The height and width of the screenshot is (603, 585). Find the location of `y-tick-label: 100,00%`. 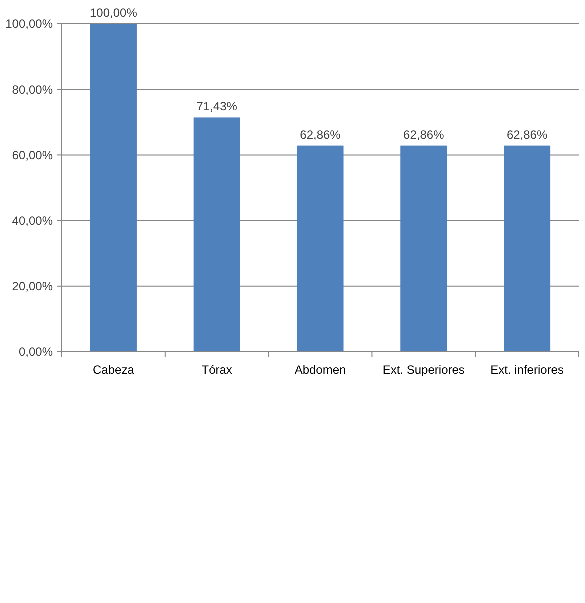

y-tick-label: 100,00% is located at coordinates (30, 24).